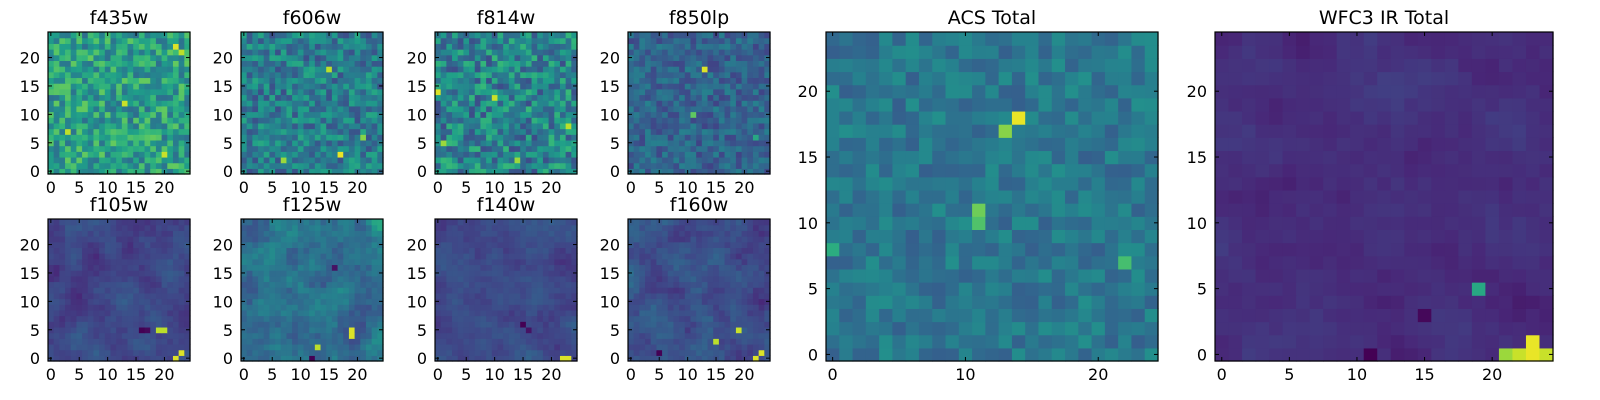  What do you see at coordinates (136, 187) in the screenshot?
I see `x-tick-label: 15` at bounding box center [136, 187].